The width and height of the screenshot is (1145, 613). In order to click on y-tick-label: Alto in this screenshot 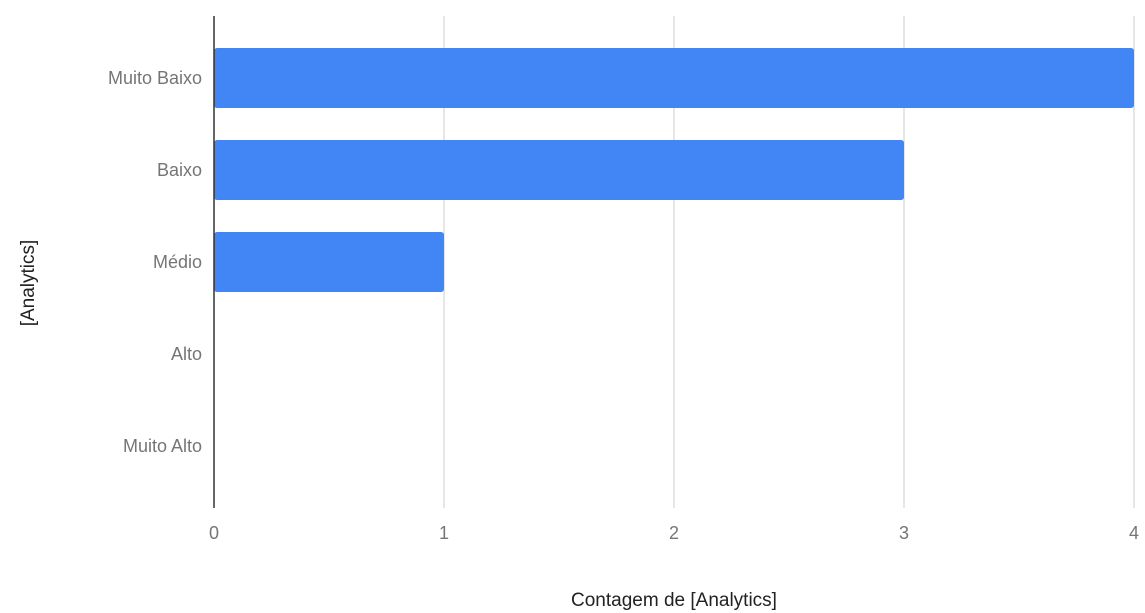, I will do `click(186, 354)`.